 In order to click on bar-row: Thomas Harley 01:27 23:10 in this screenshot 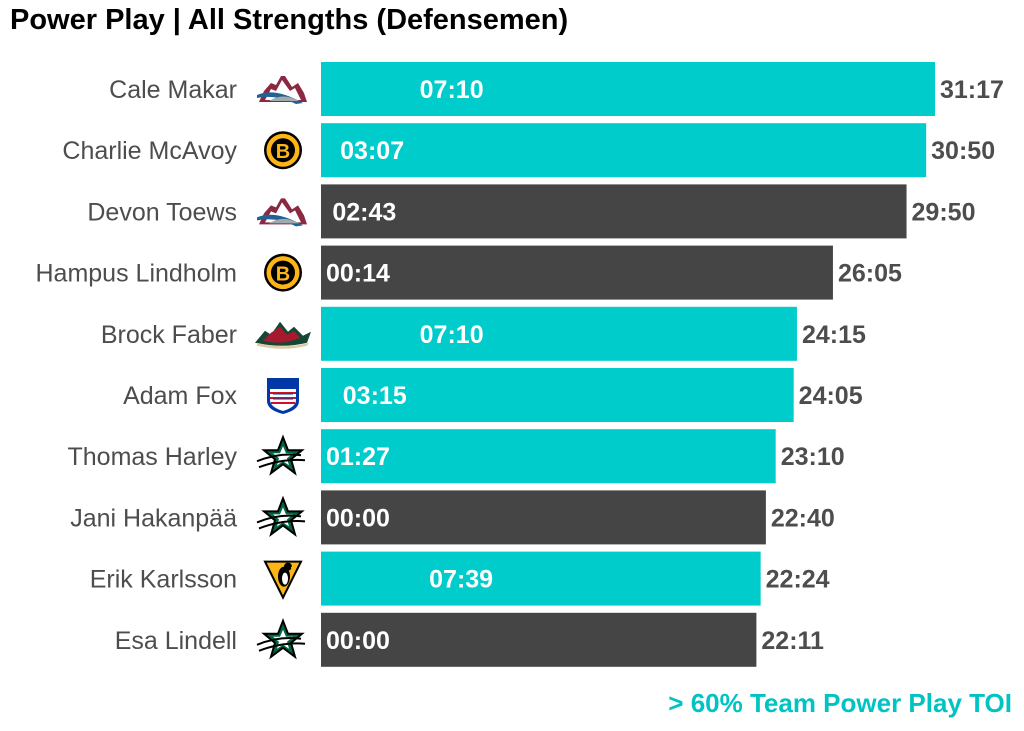, I will do `click(456, 456)`.